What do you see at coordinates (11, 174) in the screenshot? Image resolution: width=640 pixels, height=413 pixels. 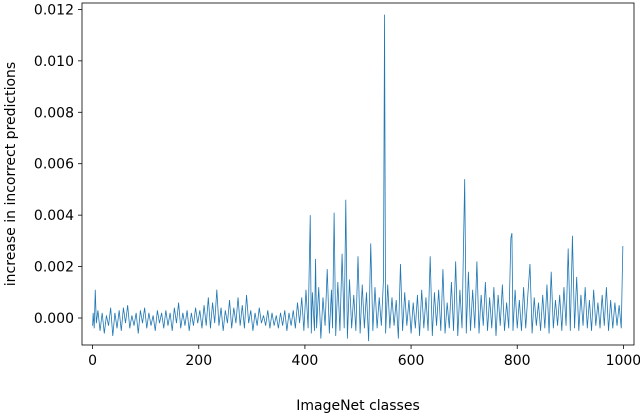 I see `y-axis-label: increase in incorrect predictions` at bounding box center [11, 174].